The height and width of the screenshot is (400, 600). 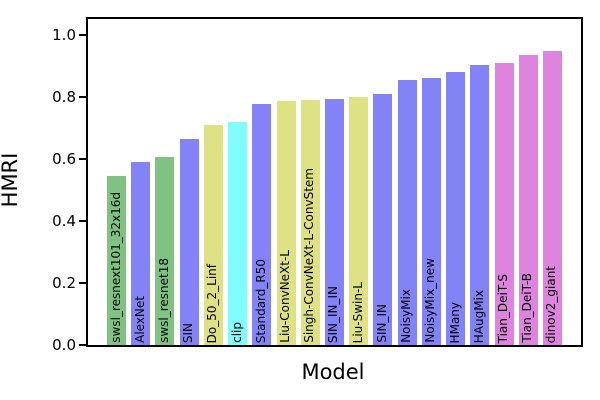 I want to click on bar-label: SIN_IN_IN, so click(x=333, y=314).